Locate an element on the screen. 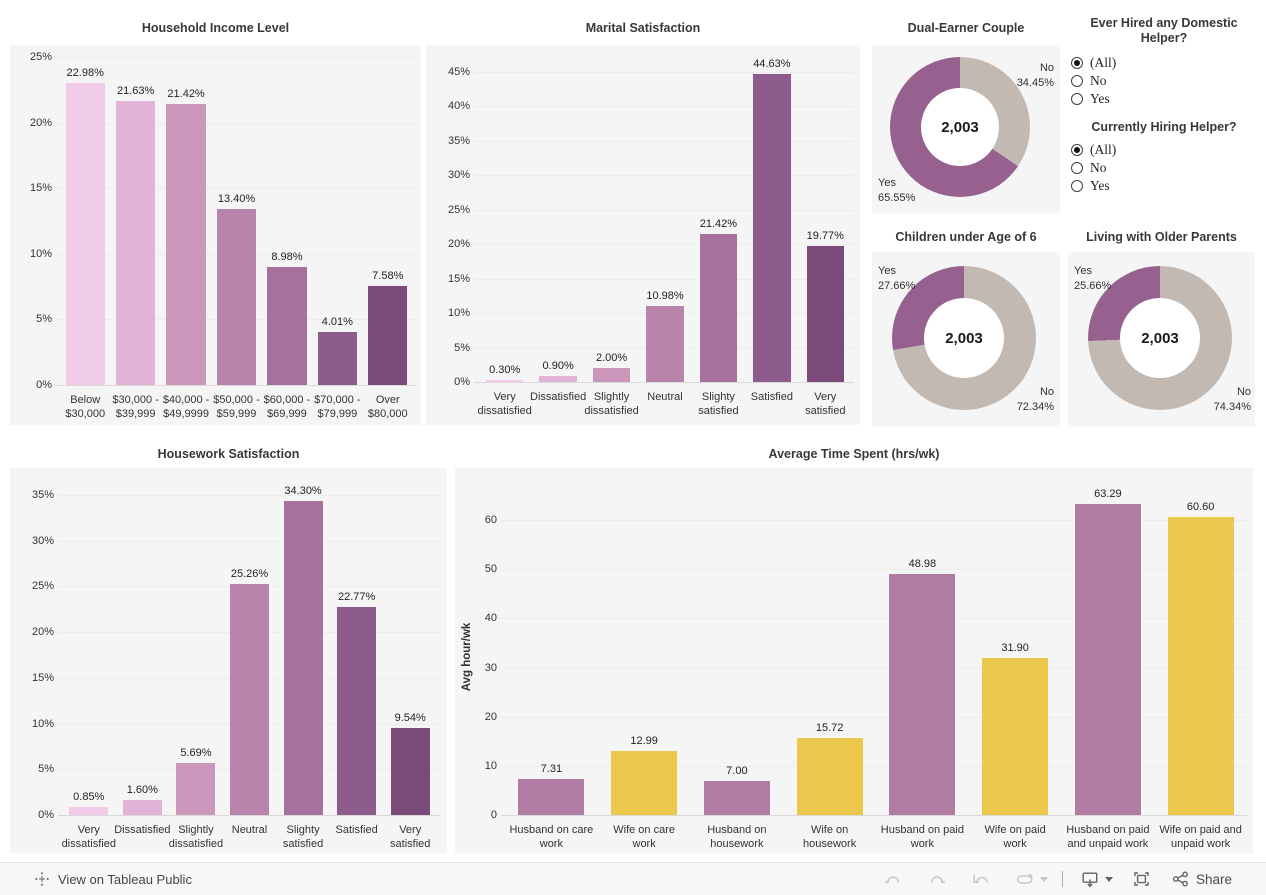  bar-value-label: 8.98% is located at coordinates (287, 257).